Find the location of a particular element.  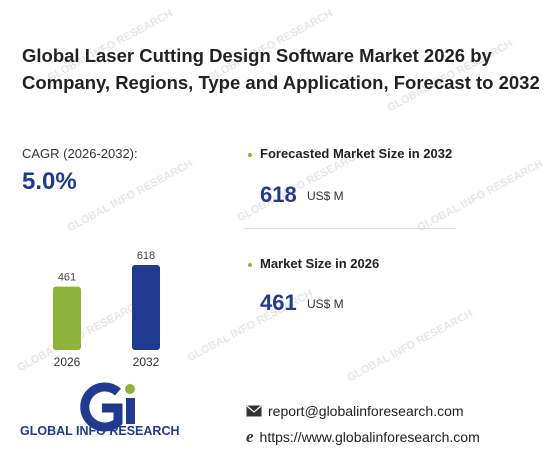

browser-e-icon: e is located at coordinates (250, 436).